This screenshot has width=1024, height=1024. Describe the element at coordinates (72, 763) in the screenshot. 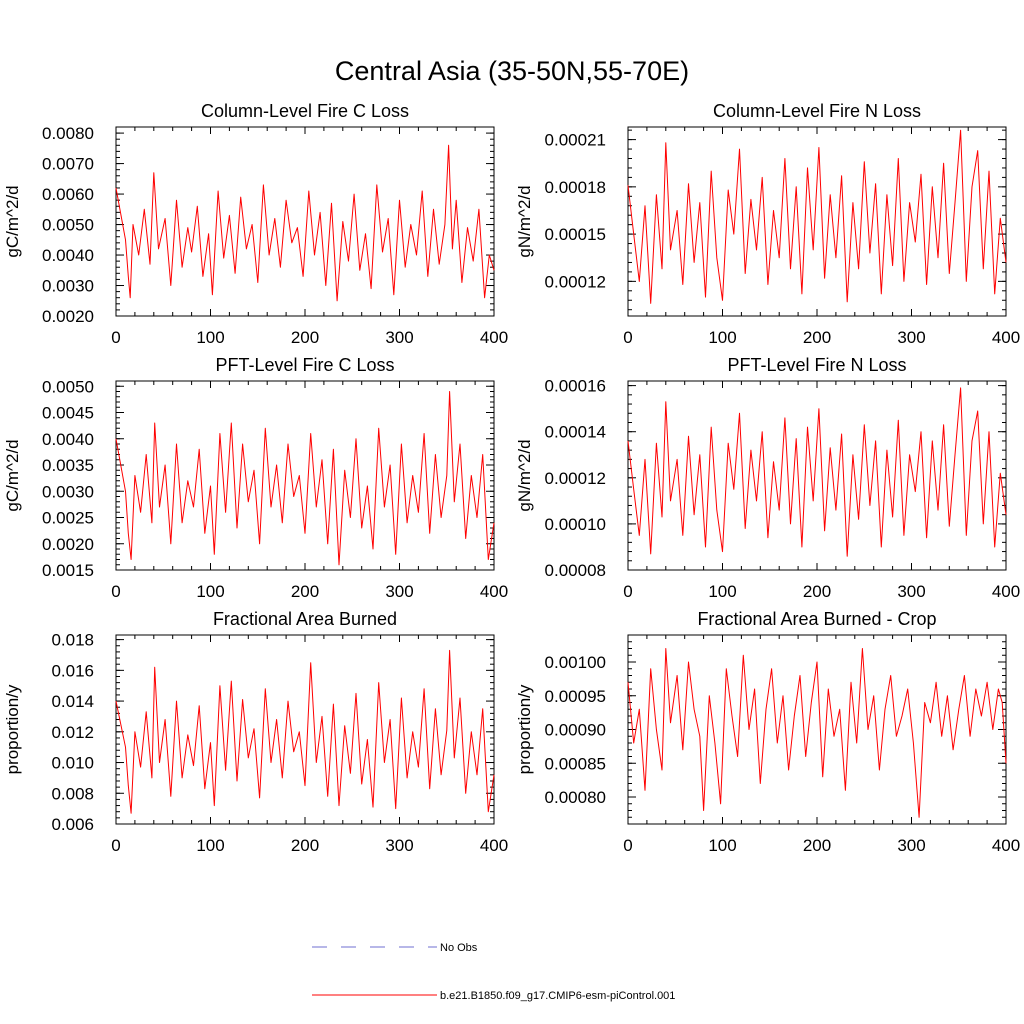

I see `y-tick-label: 0.010` at that location.